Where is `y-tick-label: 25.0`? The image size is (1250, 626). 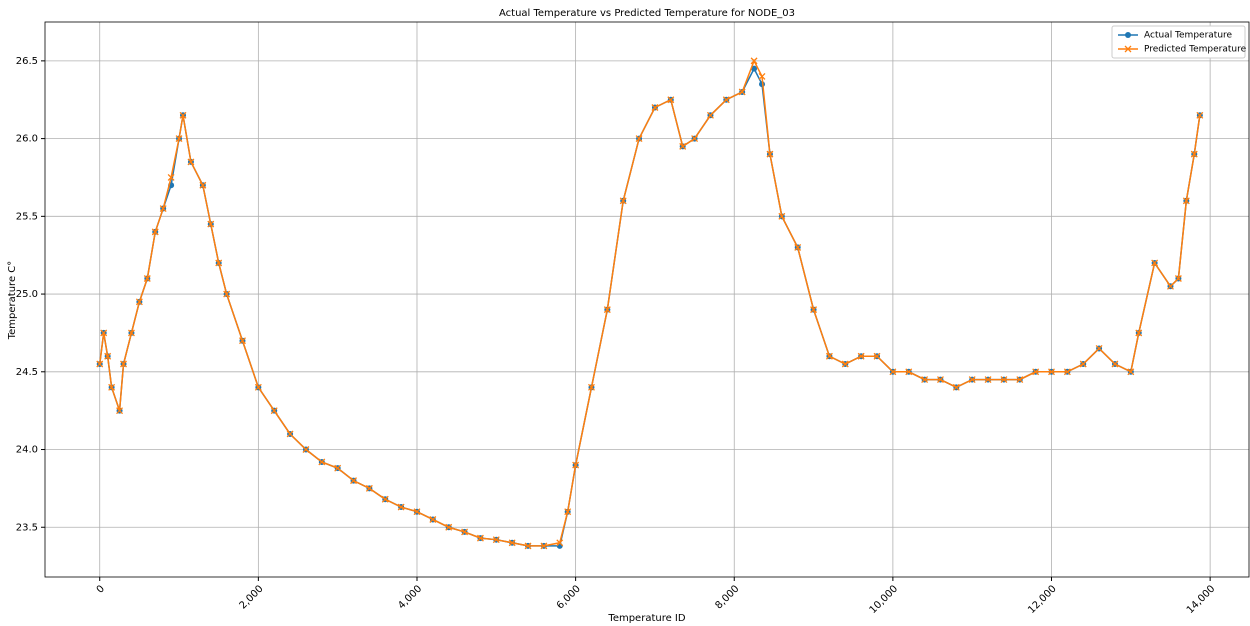 y-tick-label: 25.0 is located at coordinates (27, 294).